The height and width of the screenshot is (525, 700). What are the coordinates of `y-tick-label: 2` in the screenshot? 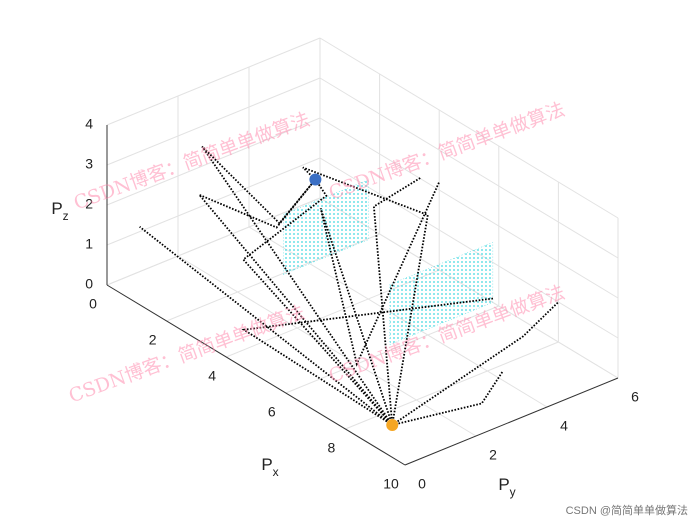 It's located at (493, 455).